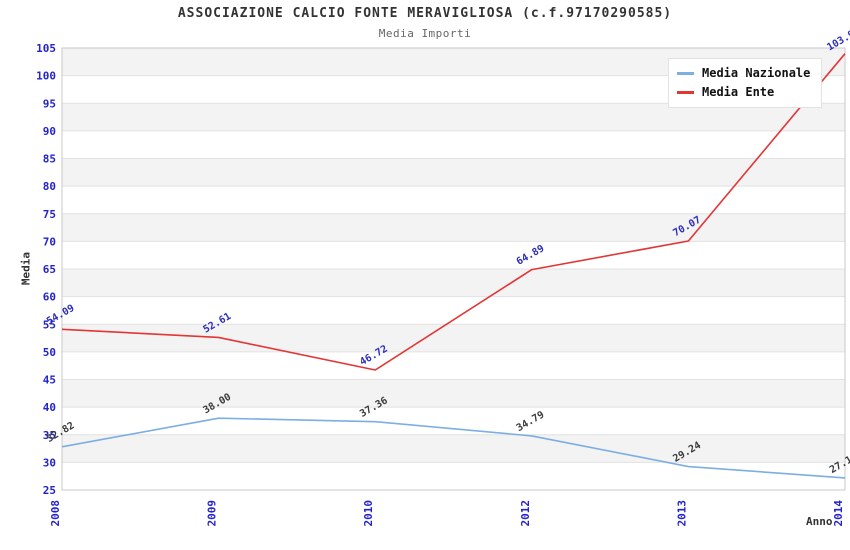 The image size is (850, 550). What do you see at coordinates (49, 297) in the screenshot?
I see `y-tick-label: 60` at bounding box center [49, 297].